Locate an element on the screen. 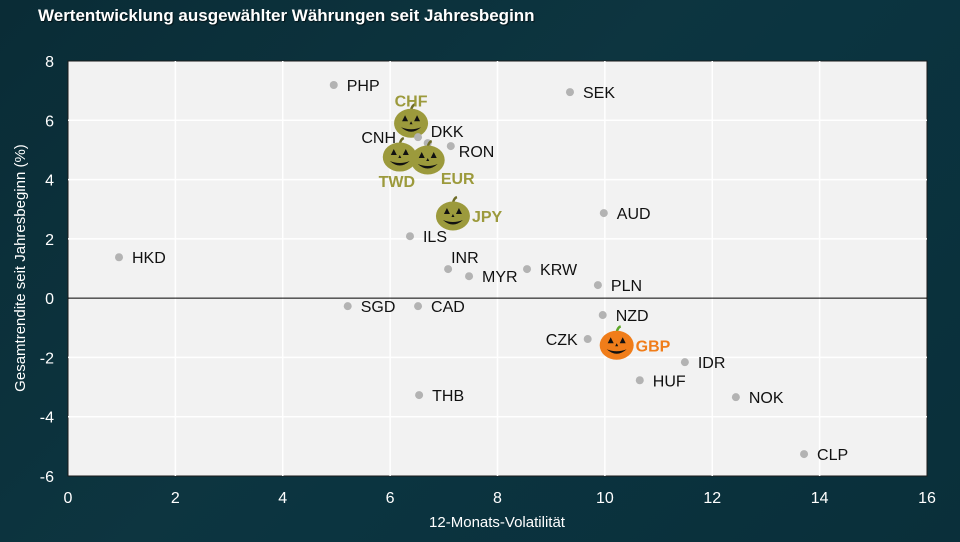 This screenshot has height=542, width=960. point-label: CAD is located at coordinates (448, 307).